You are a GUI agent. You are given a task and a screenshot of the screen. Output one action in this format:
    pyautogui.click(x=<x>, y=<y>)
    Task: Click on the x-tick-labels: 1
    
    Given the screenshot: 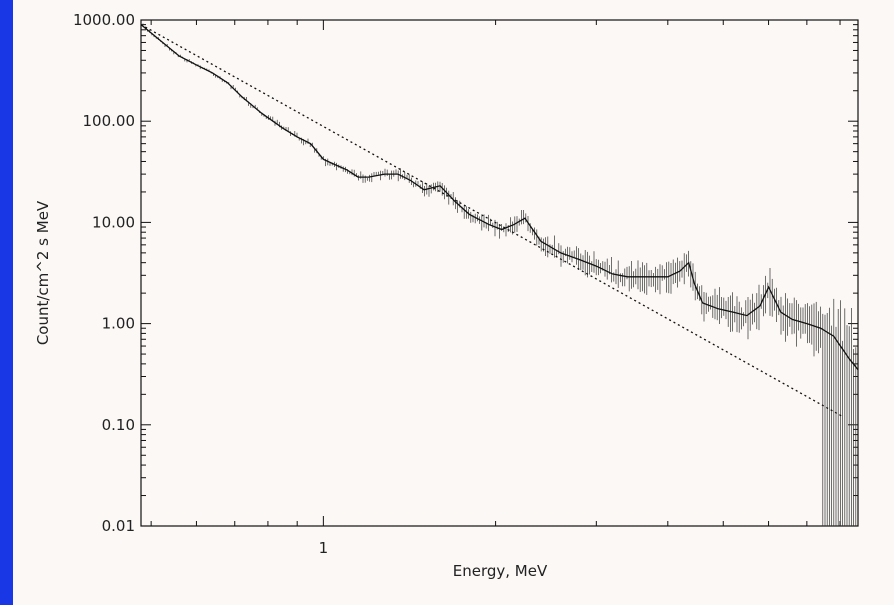 What is the action you would take?
    pyautogui.click(x=324, y=548)
    